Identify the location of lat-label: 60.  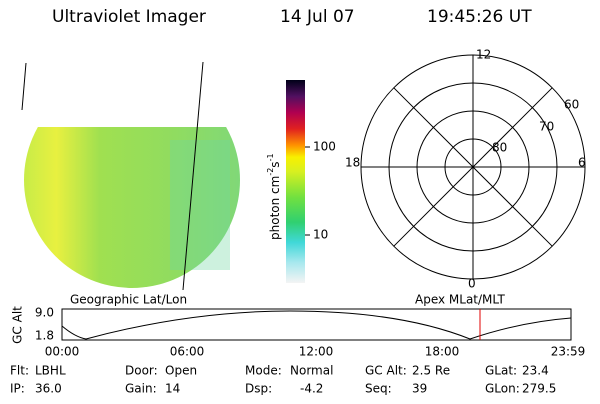
(571, 105).